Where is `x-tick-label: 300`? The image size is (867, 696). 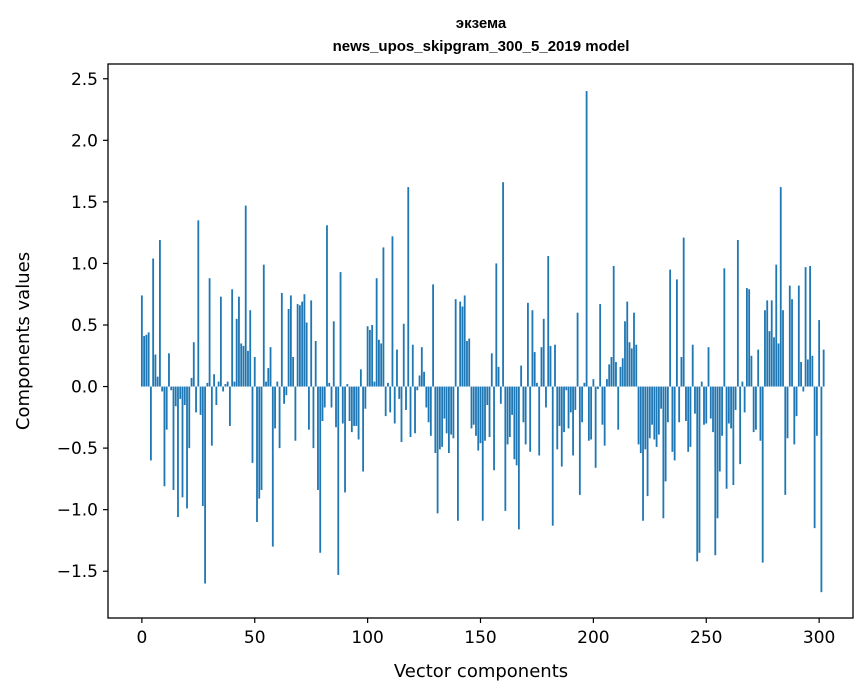
x-tick-label: 300 is located at coordinates (819, 638).